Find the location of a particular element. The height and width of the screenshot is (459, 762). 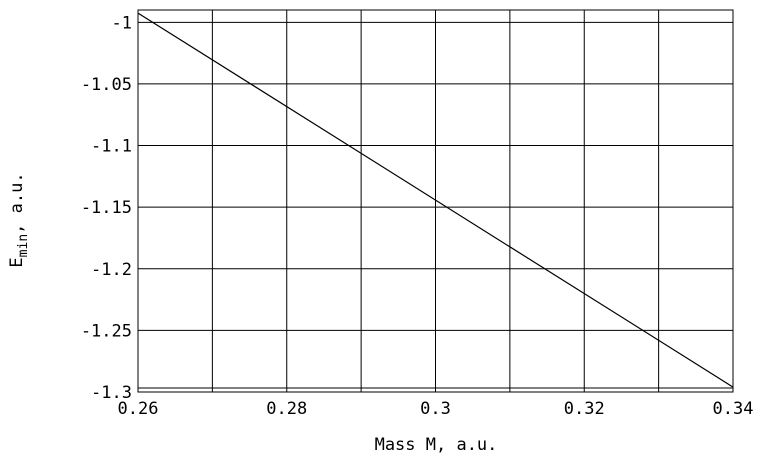

x-tick-label: 0.32 is located at coordinates (584, 409).